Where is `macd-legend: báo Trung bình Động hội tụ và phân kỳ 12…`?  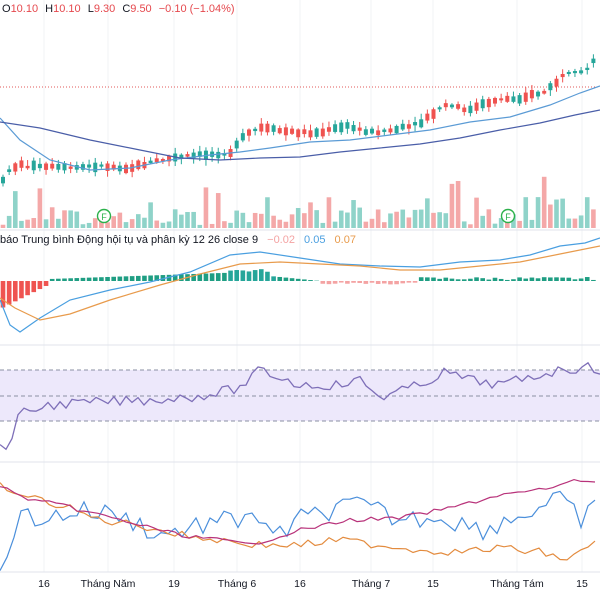 macd-legend: báo Trung bình Động hội tụ và phân kỳ 12… is located at coordinates (178, 240).